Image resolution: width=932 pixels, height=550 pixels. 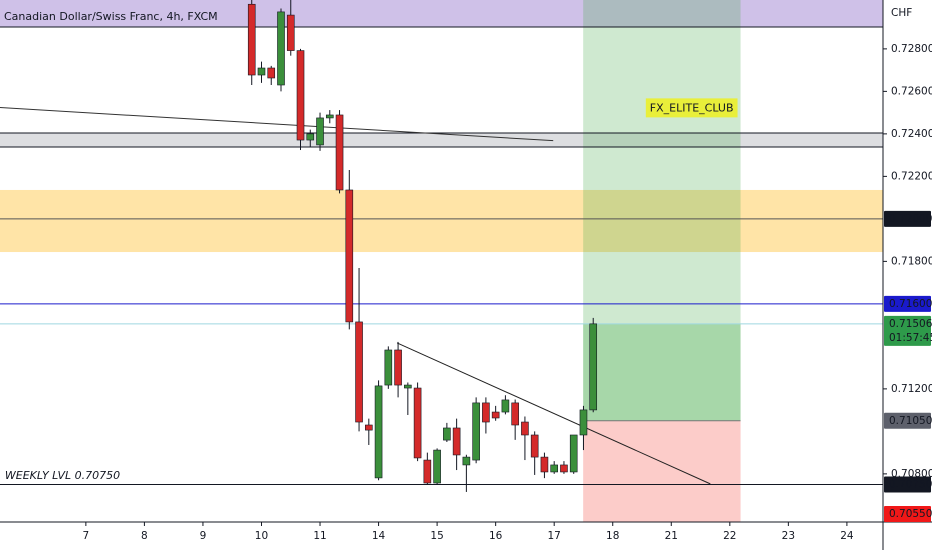 I want to click on price-label: 0.71506, so click(x=910, y=324).